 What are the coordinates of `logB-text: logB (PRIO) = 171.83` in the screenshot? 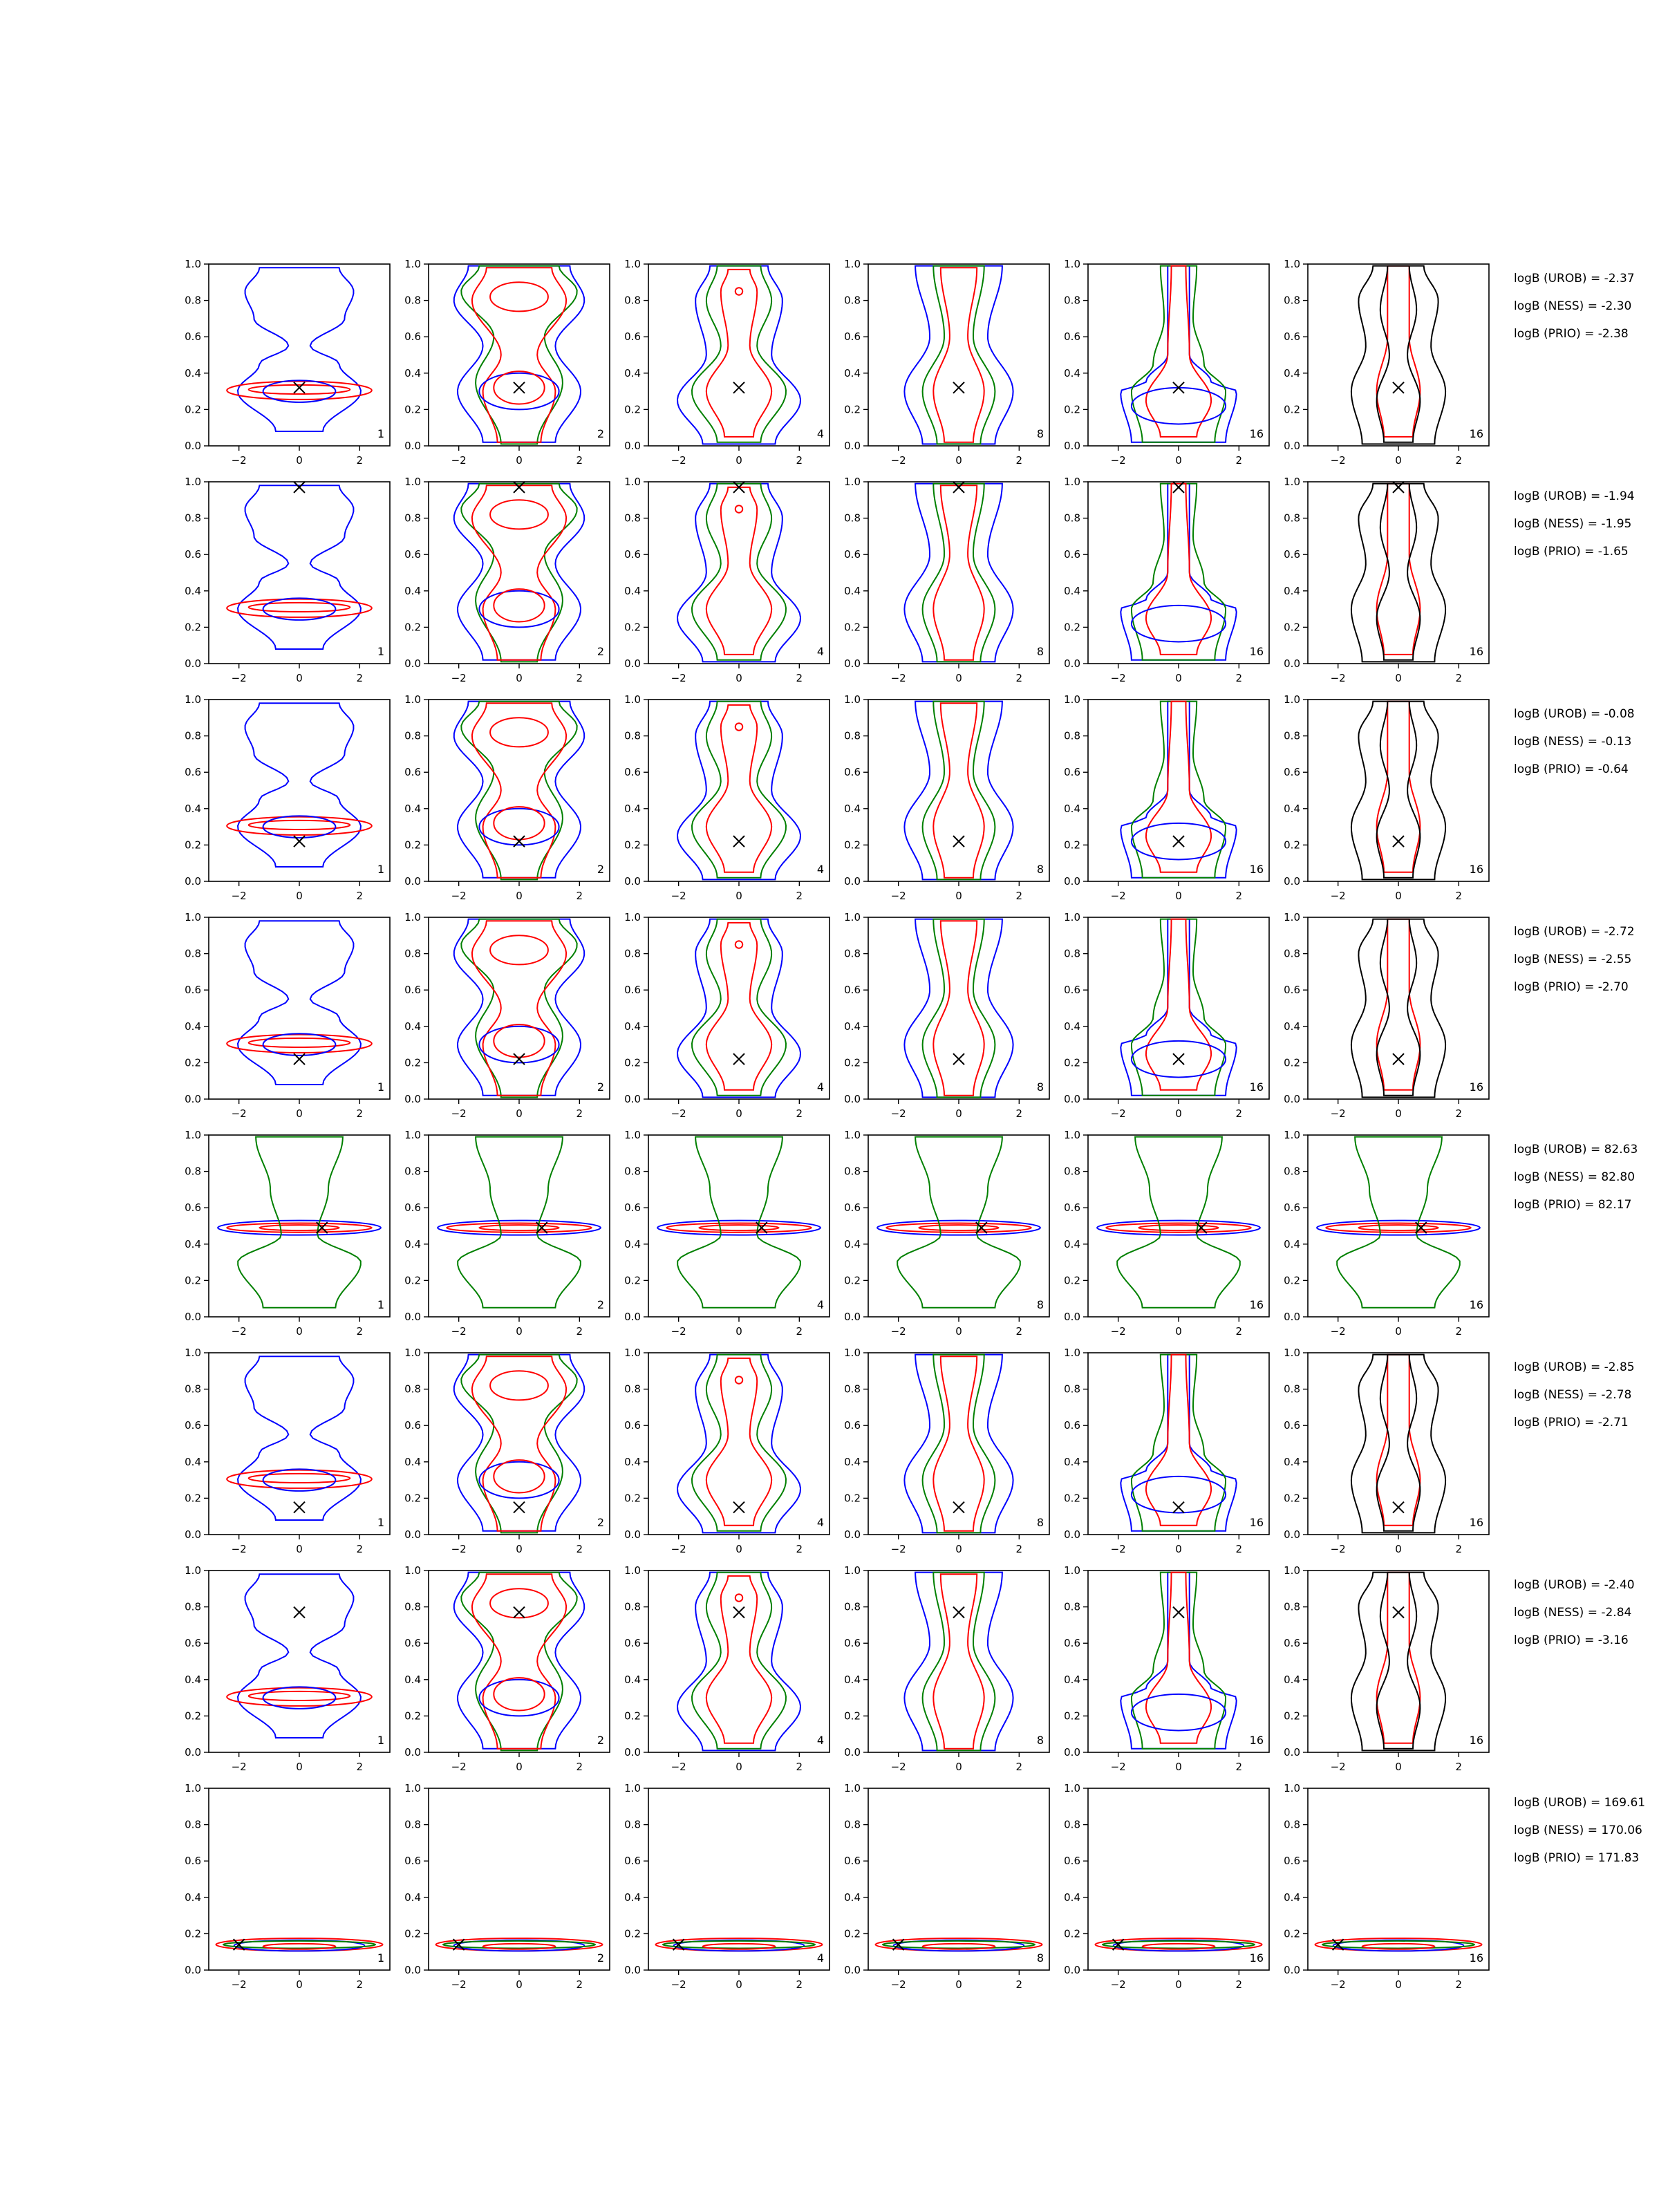 It's located at (1577, 1858).